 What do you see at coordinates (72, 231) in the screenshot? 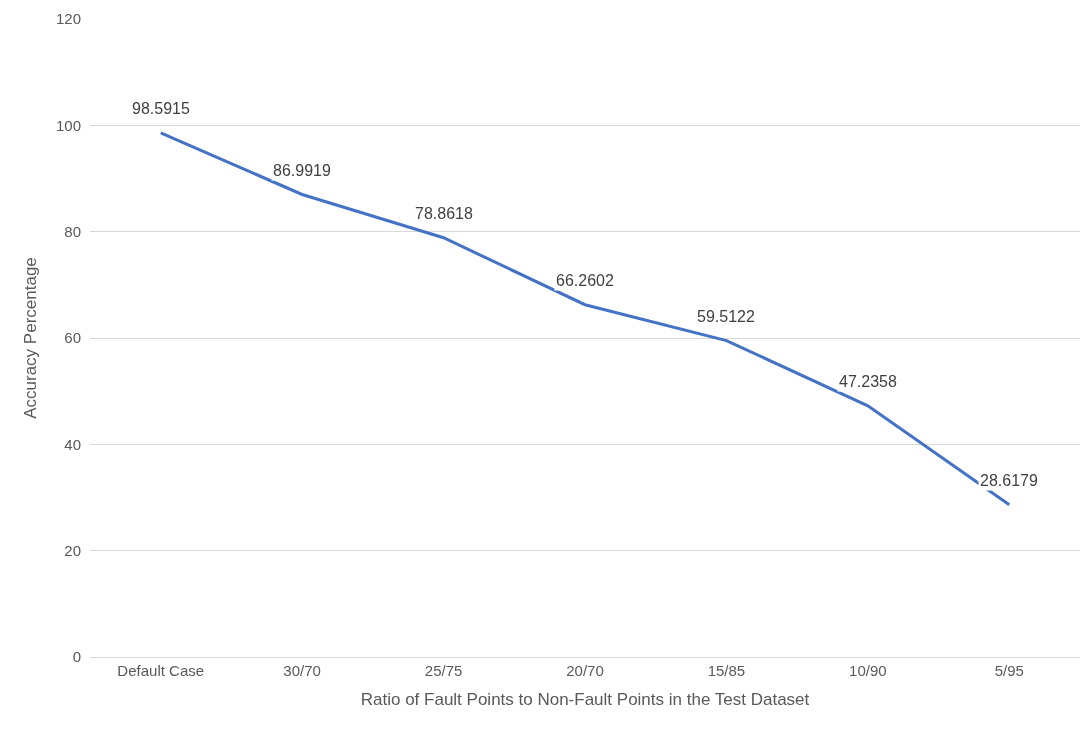
I see `y-tick-label: 80` at bounding box center [72, 231].